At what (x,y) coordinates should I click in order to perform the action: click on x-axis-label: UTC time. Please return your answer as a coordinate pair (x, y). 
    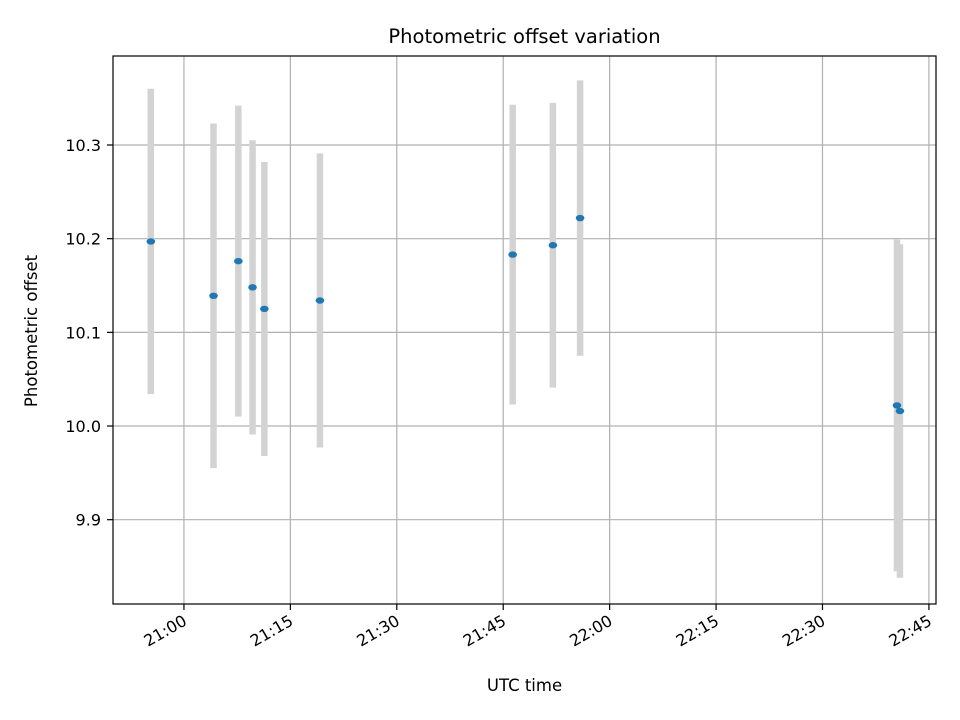
    Looking at the image, I should click on (524, 685).